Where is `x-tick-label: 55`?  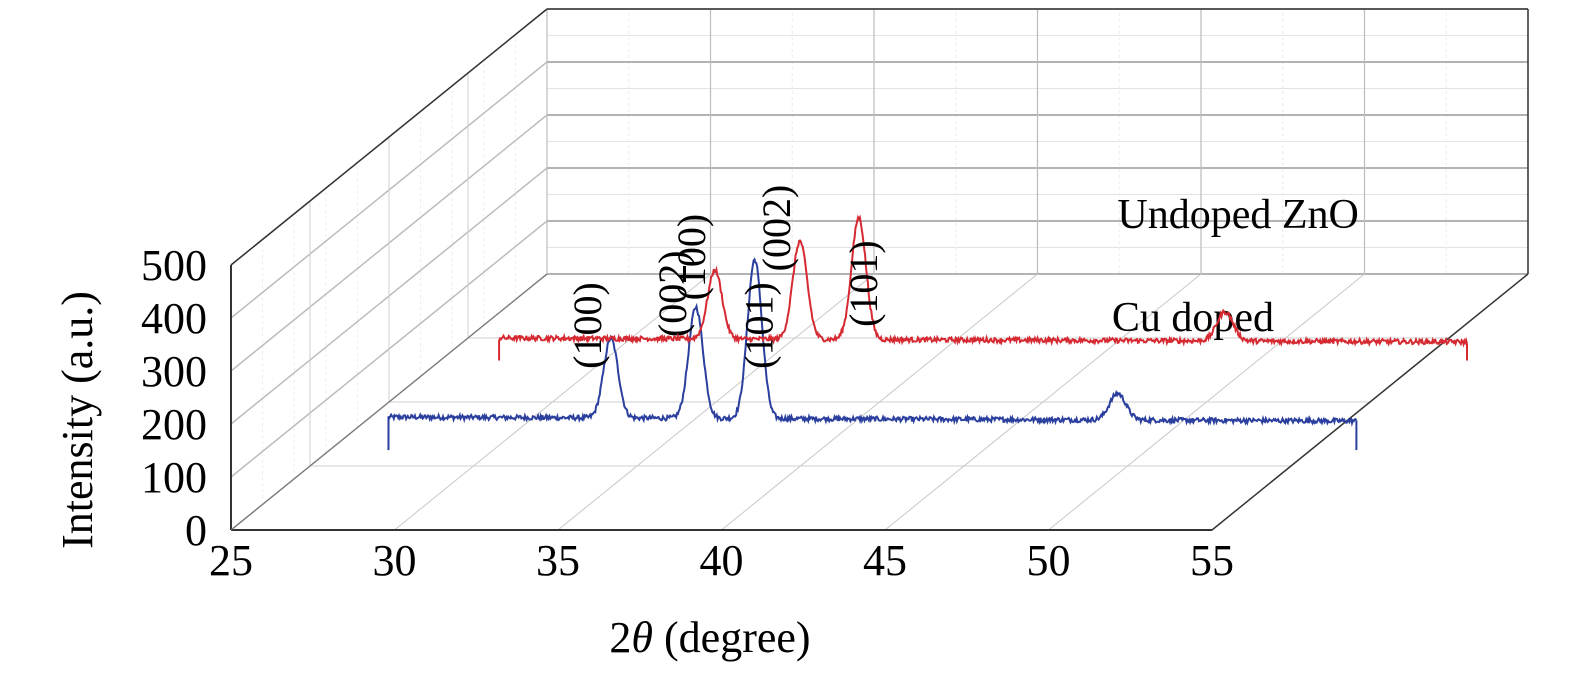 x-tick-label: 55 is located at coordinates (1212, 560).